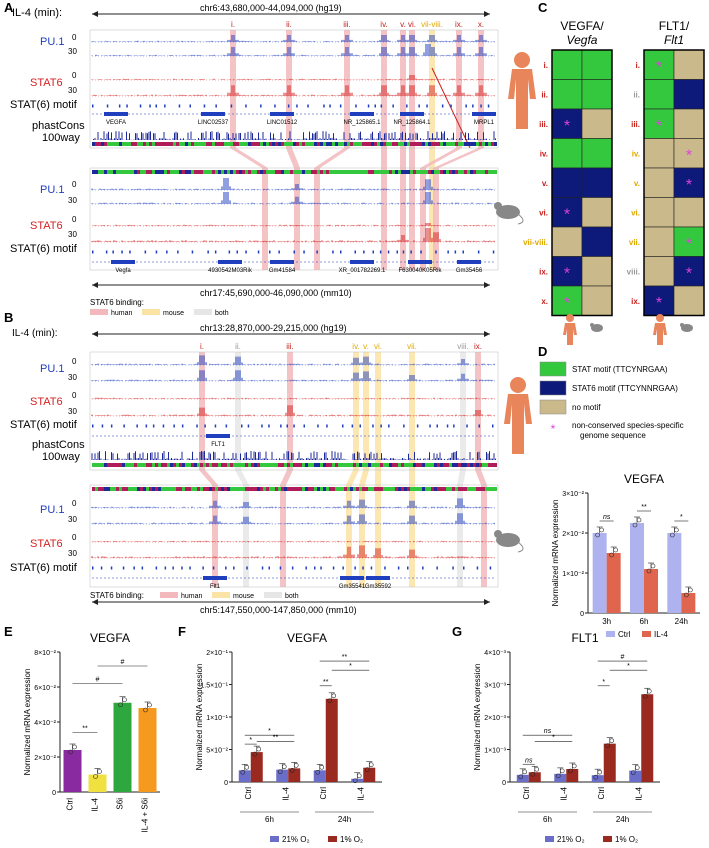  Describe the element at coordinates (45, 758) in the screenshot. I see `y-tick-label: 2×10⁻²` at that location.